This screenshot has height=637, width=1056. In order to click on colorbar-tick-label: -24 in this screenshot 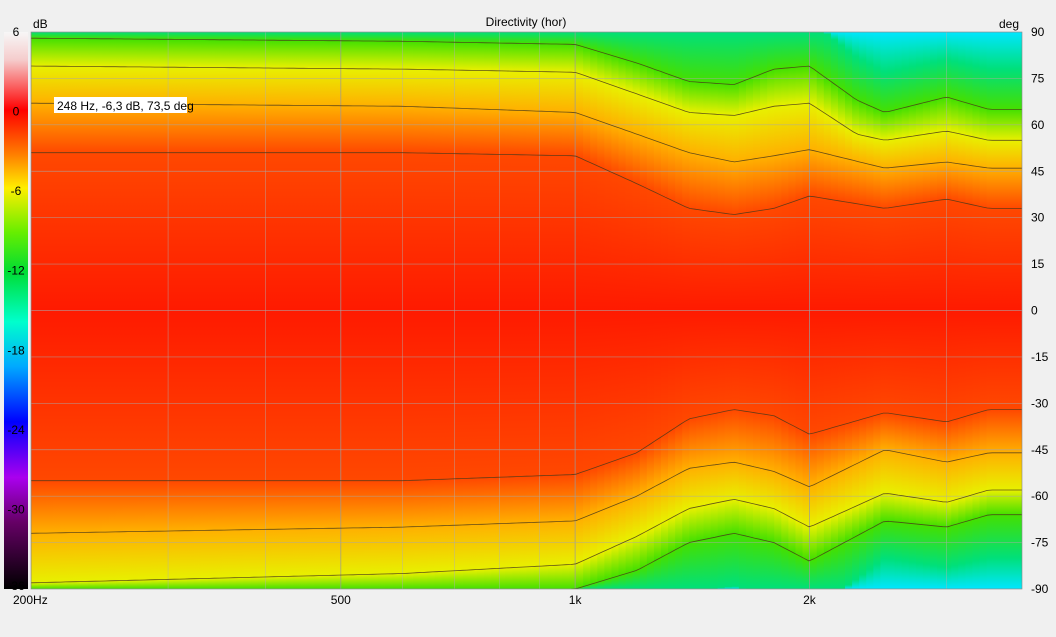, I will do `click(16, 430)`.